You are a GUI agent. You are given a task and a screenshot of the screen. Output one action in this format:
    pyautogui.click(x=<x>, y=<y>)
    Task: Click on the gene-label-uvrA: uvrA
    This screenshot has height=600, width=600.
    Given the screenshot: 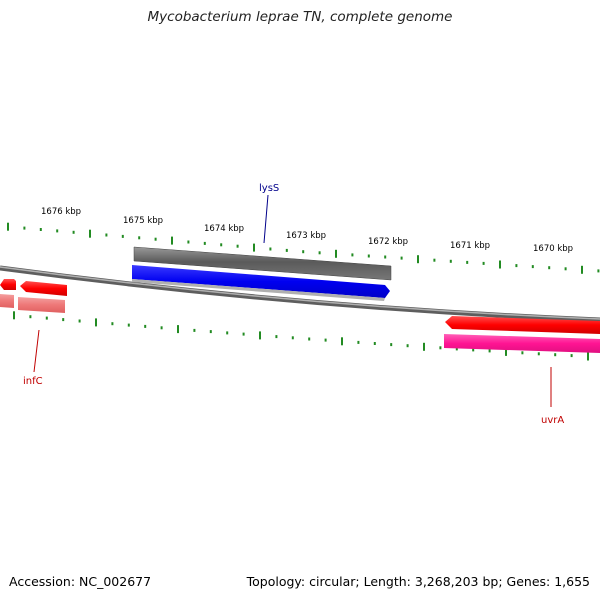 What is the action you would take?
    pyautogui.click(x=552, y=420)
    